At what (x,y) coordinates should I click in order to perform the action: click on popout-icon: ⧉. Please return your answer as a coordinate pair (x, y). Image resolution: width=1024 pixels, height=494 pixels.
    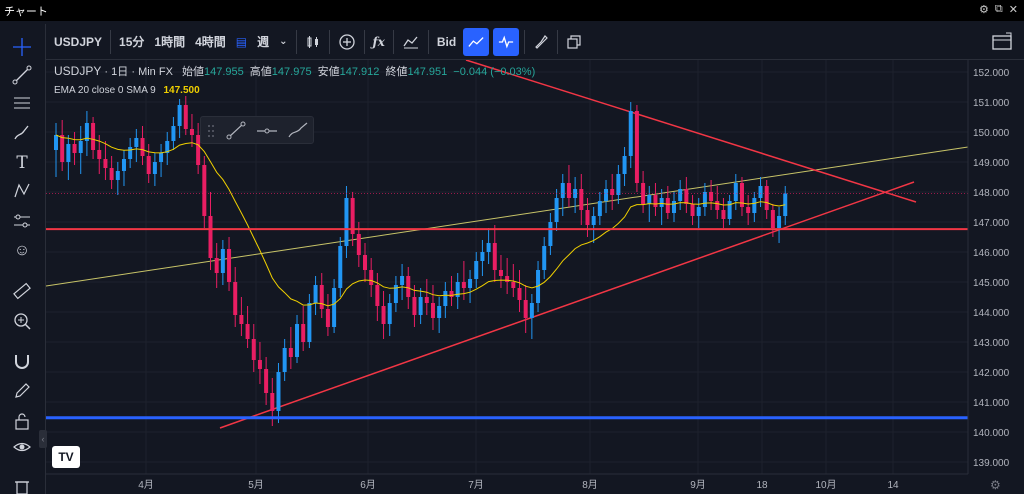
    Looking at the image, I should click on (998, 9).